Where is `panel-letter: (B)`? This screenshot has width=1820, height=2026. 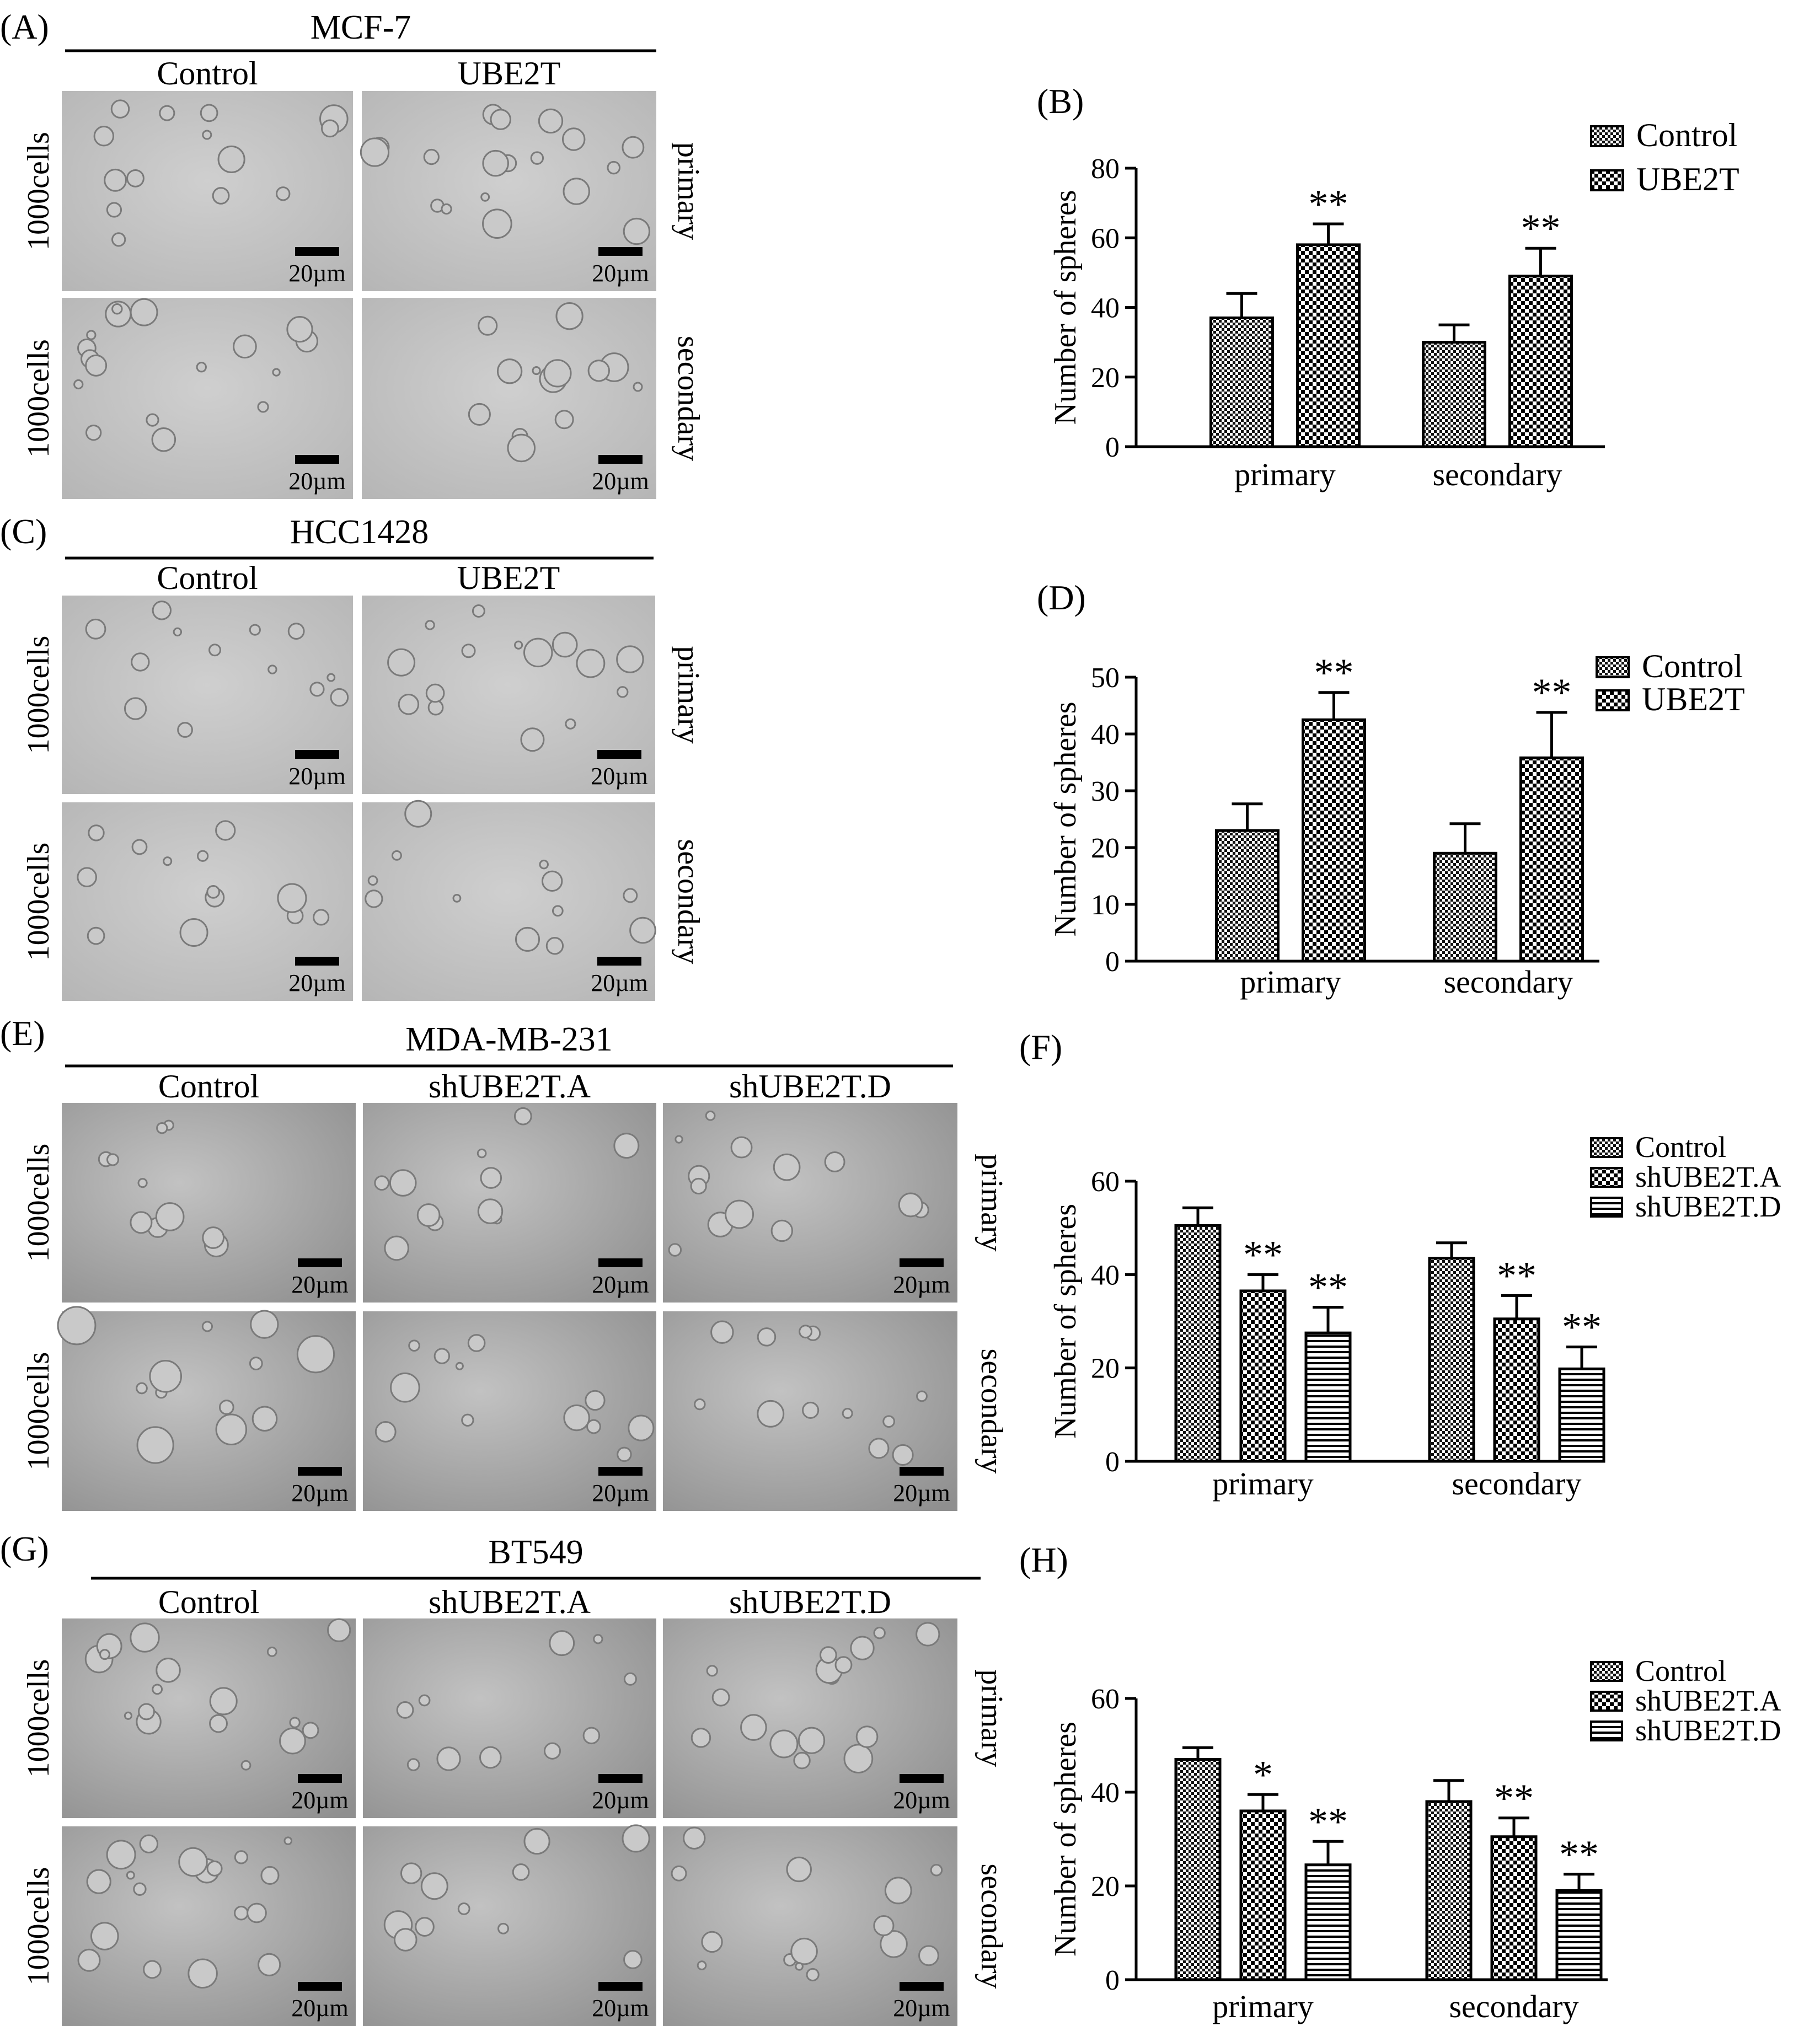
panel-letter: (B) is located at coordinates (1060, 101).